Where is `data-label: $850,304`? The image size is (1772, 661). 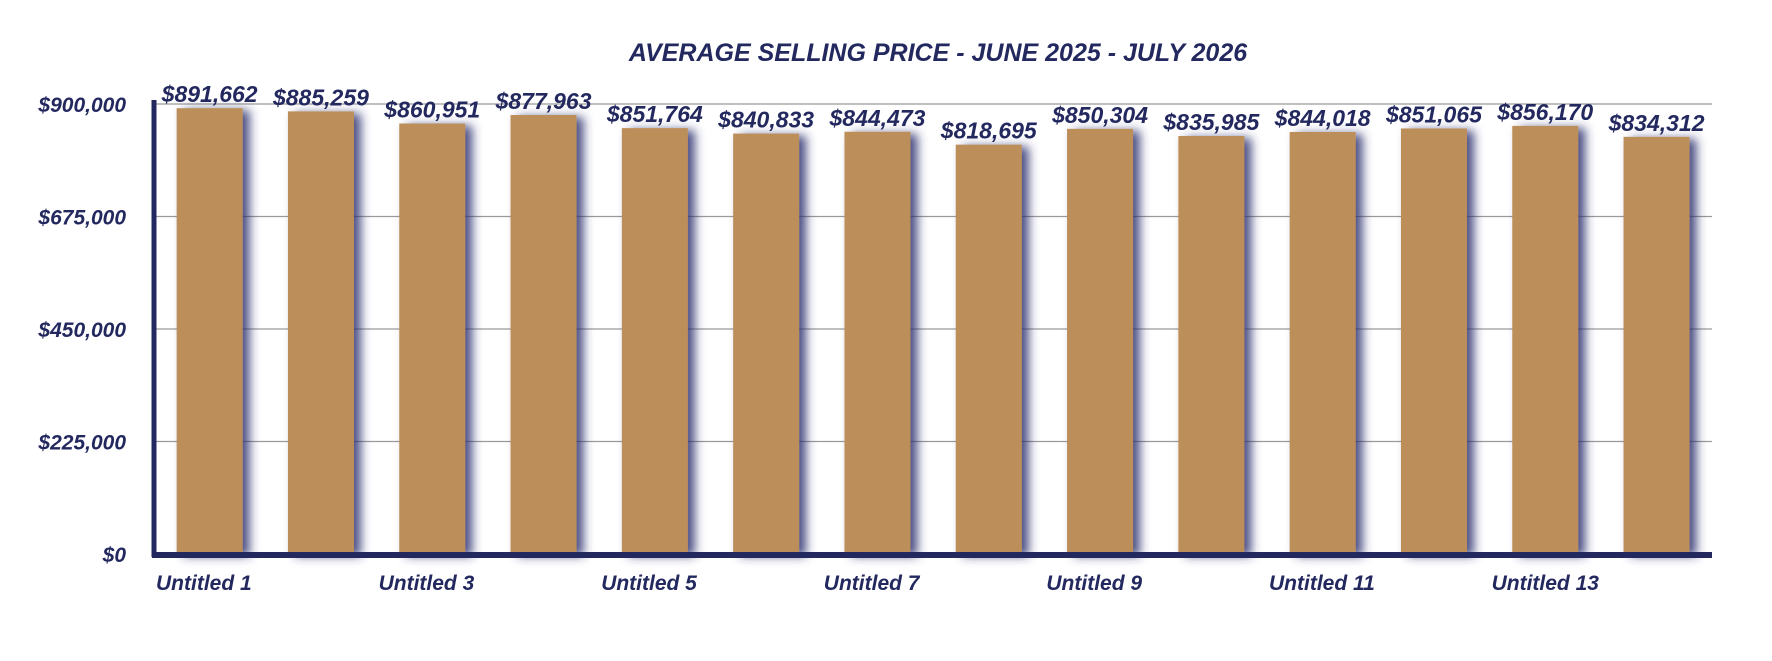 data-label: $850,304 is located at coordinates (1099, 115).